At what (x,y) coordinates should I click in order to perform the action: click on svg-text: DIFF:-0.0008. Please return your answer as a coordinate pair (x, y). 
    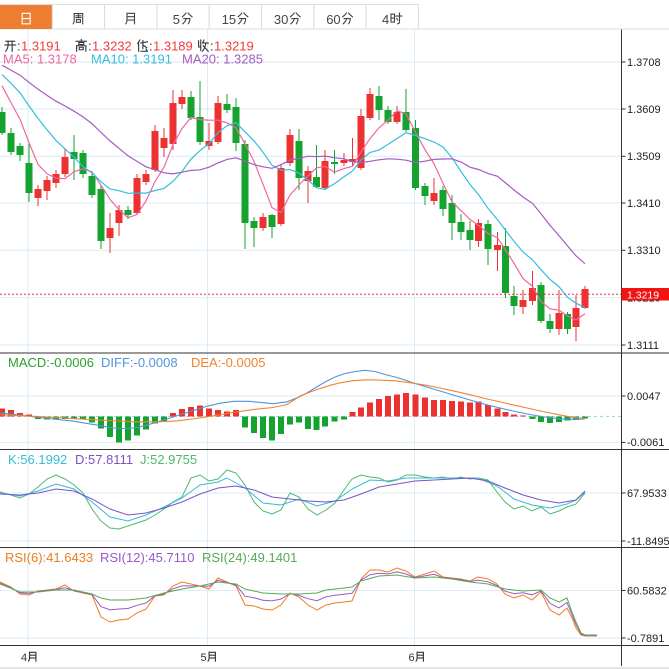
    Looking at the image, I should click on (139, 362).